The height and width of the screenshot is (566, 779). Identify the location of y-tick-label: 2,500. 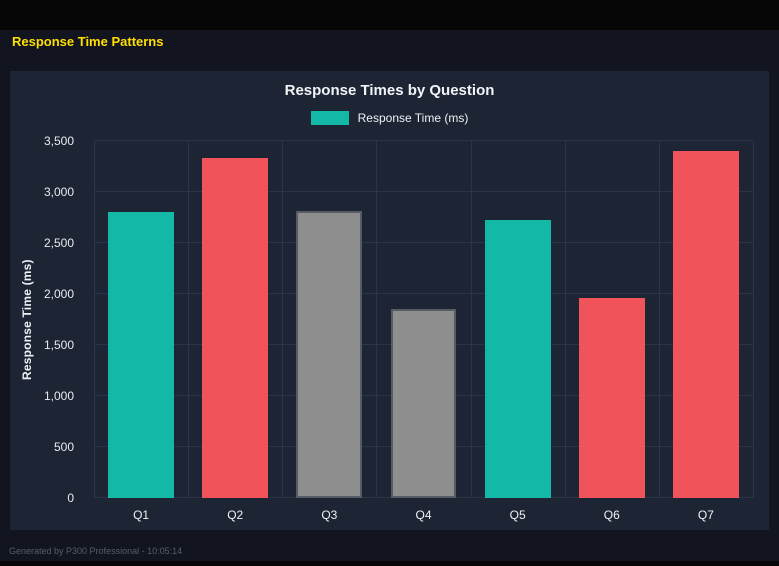
(58, 243).